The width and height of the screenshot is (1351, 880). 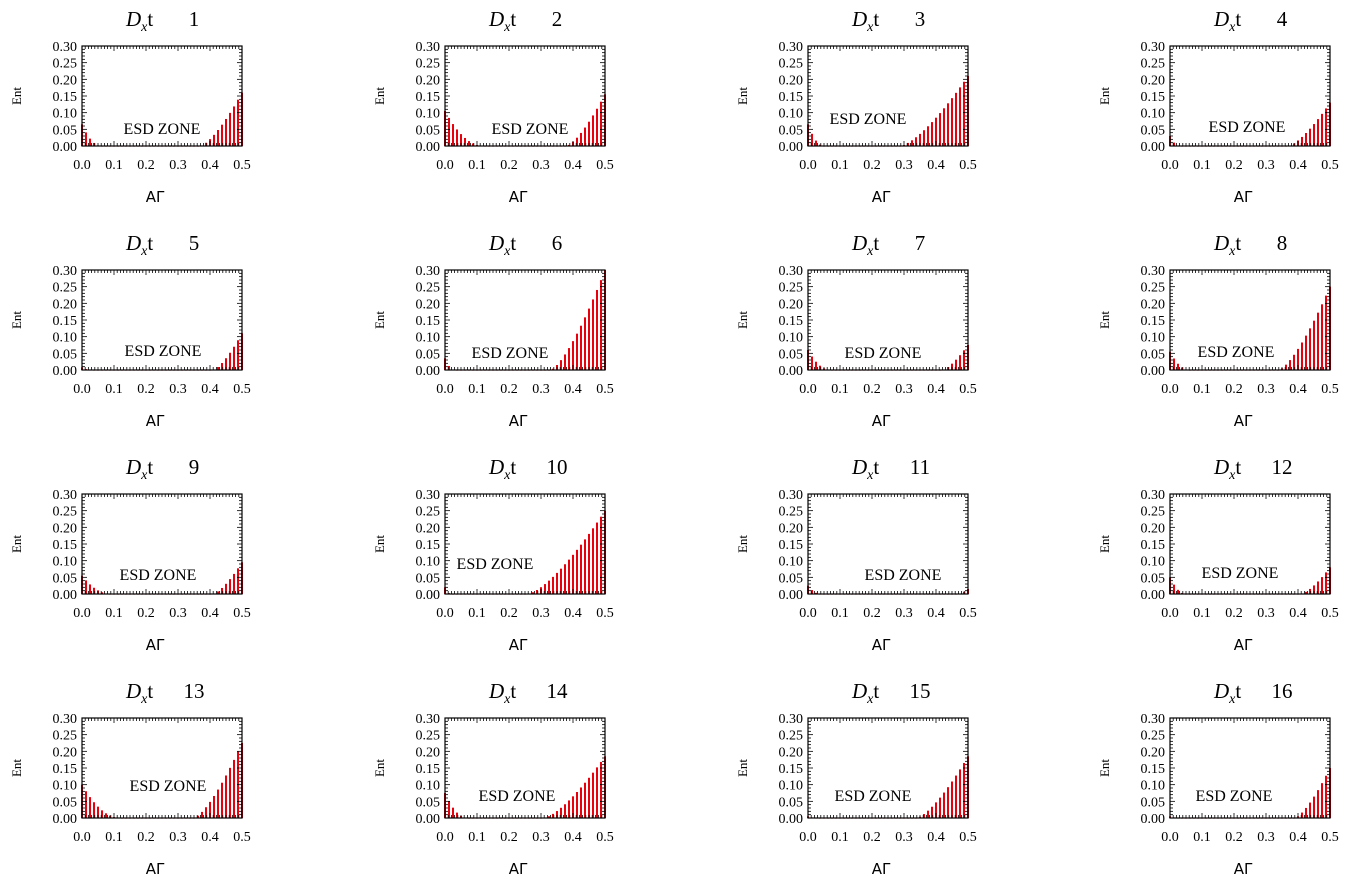 What do you see at coordinates (194, 243) in the screenshot?
I see `panel-title-number: 5` at bounding box center [194, 243].